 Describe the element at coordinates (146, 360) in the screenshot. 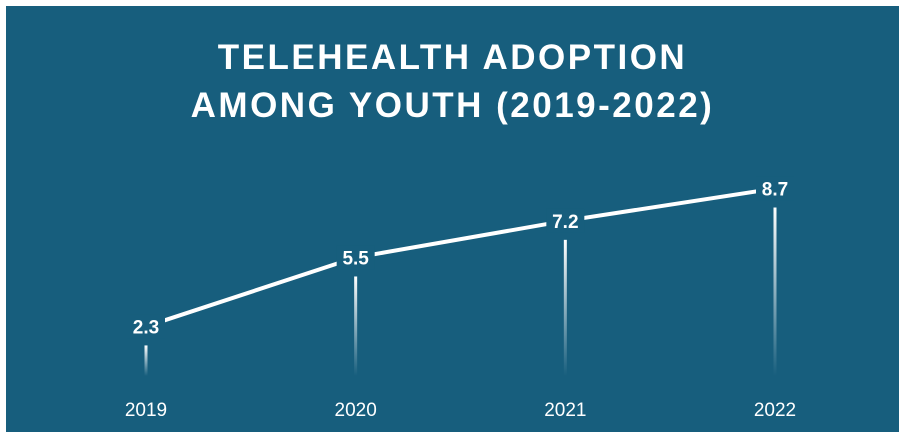

I see `drop-line-2019` at that location.